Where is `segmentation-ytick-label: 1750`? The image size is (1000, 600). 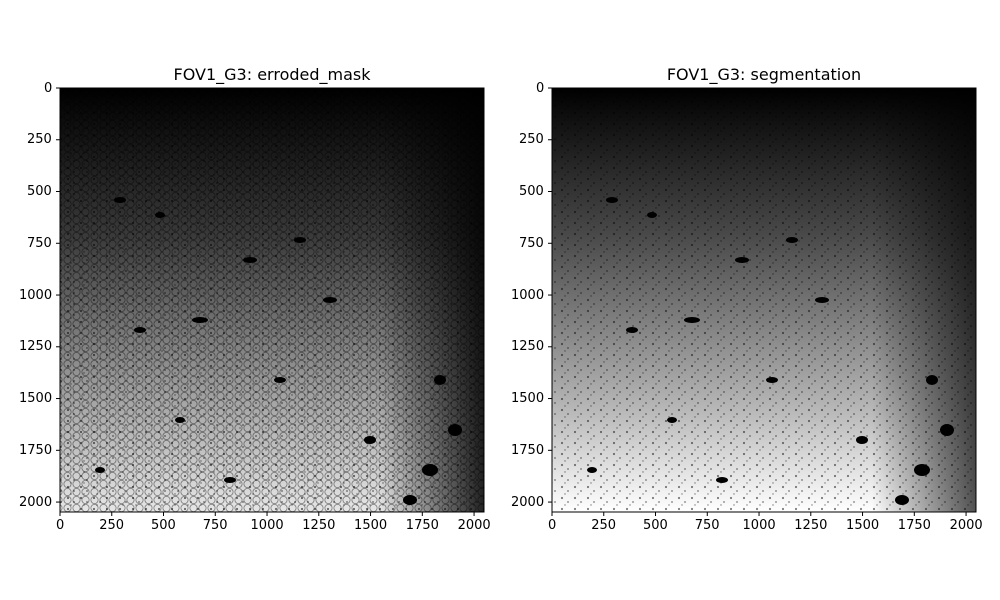
segmentation-ytick-label: 1750 is located at coordinates (528, 450).